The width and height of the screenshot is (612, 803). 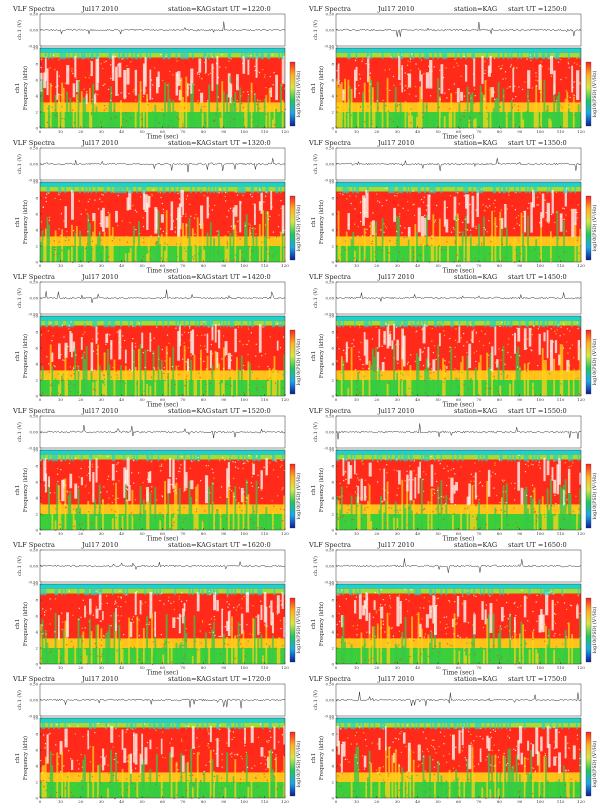 I want to click on ch1-tick-label: 0.50, so click(x=330, y=550).